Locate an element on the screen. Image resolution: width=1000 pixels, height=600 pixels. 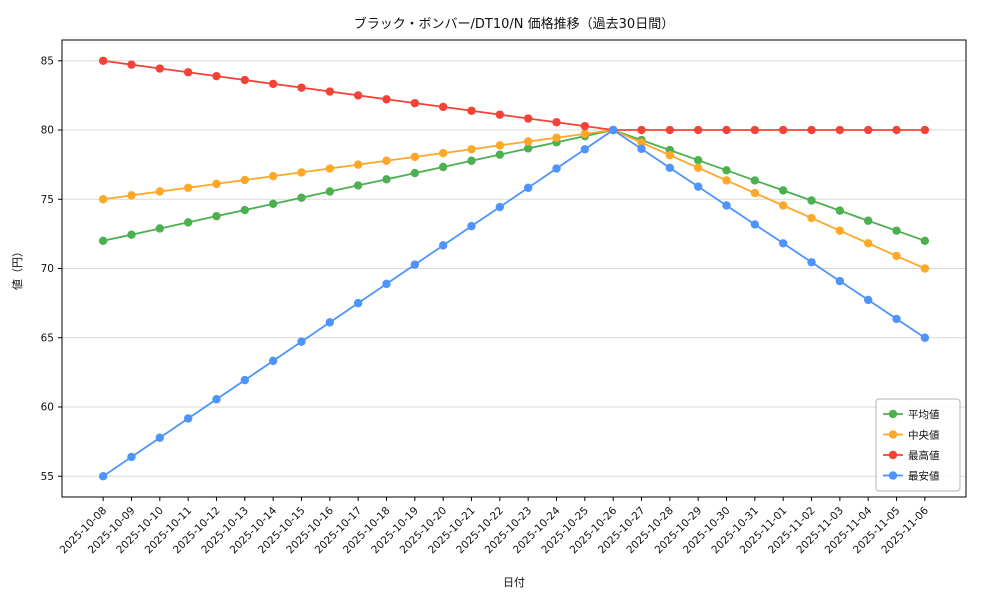
y-tick-label: 85 is located at coordinates (47, 61).